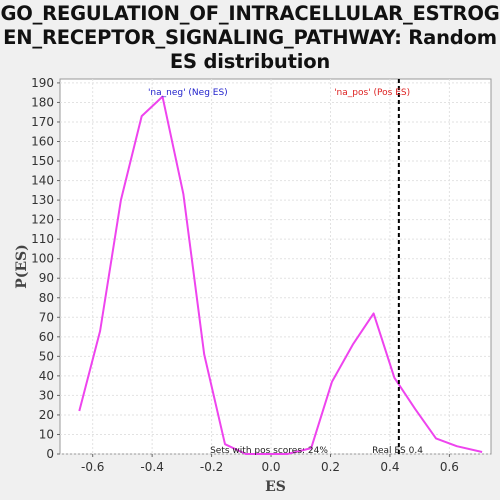  I want to click on x-axis: -0.6 -0.4 -0.2 0.0 0.2 0.4 0.6, so click(270, 464).